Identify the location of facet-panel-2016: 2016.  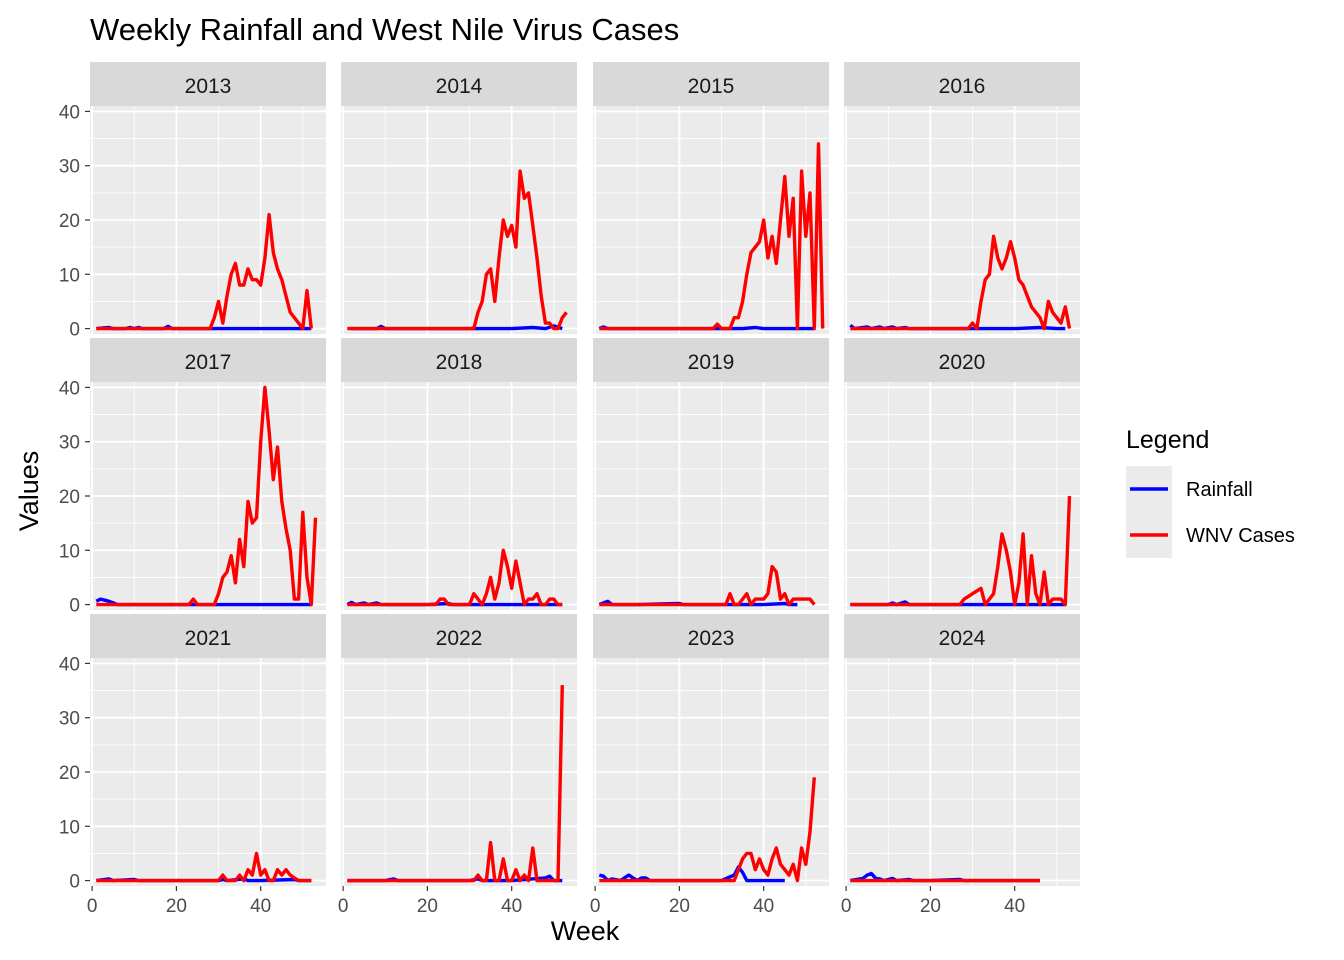
(962, 198).